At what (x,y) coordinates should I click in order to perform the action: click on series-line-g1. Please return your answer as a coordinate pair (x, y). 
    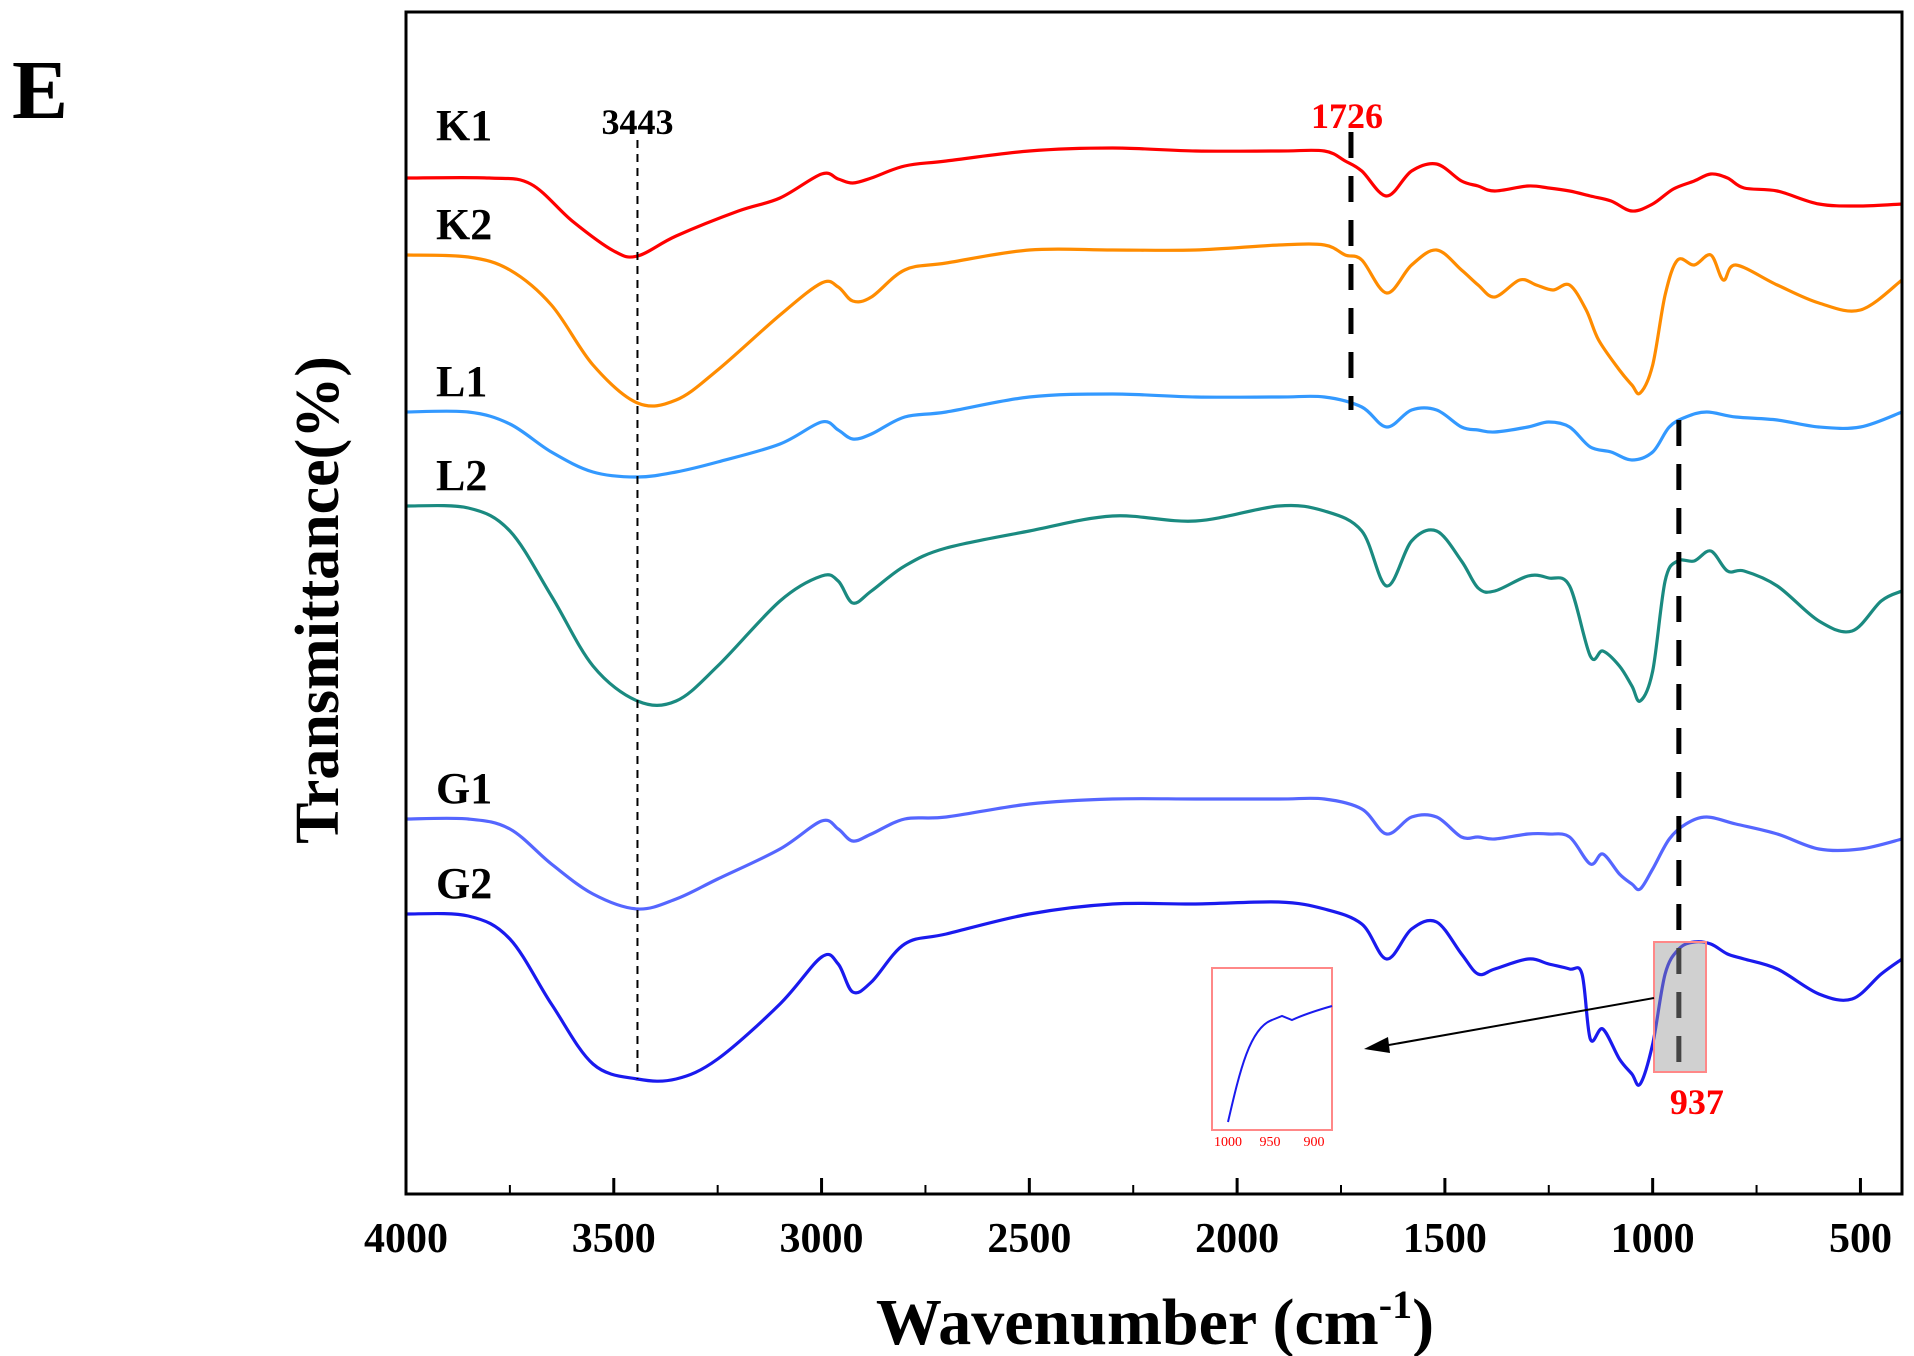
    Looking at the image, I should click on (1154, 853).